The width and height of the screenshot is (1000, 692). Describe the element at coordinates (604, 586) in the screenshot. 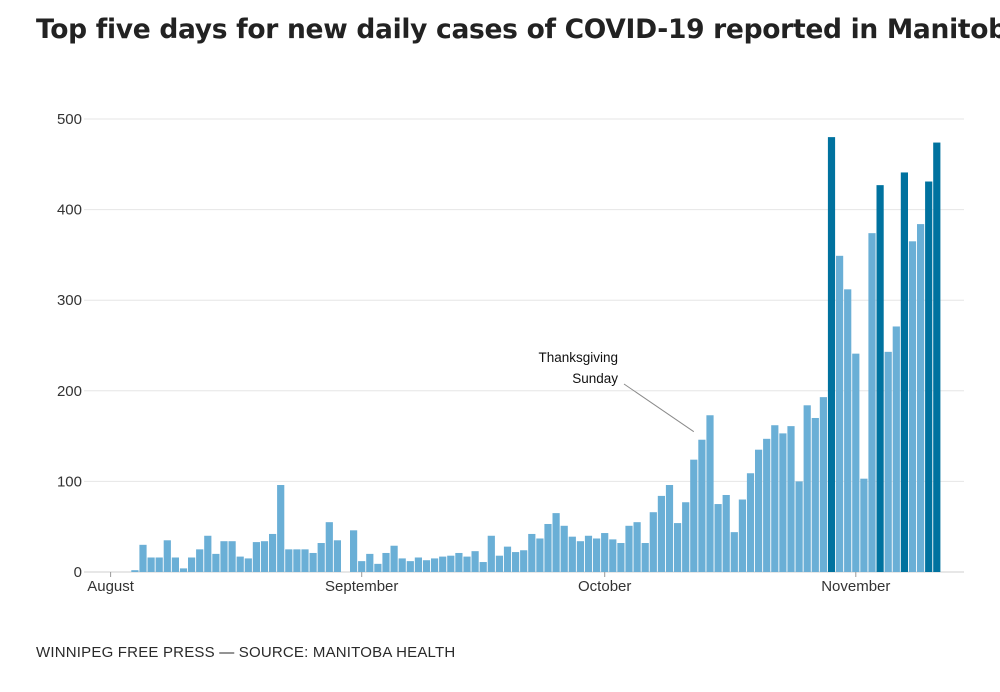

I see `x-tick-label: October` at that location.